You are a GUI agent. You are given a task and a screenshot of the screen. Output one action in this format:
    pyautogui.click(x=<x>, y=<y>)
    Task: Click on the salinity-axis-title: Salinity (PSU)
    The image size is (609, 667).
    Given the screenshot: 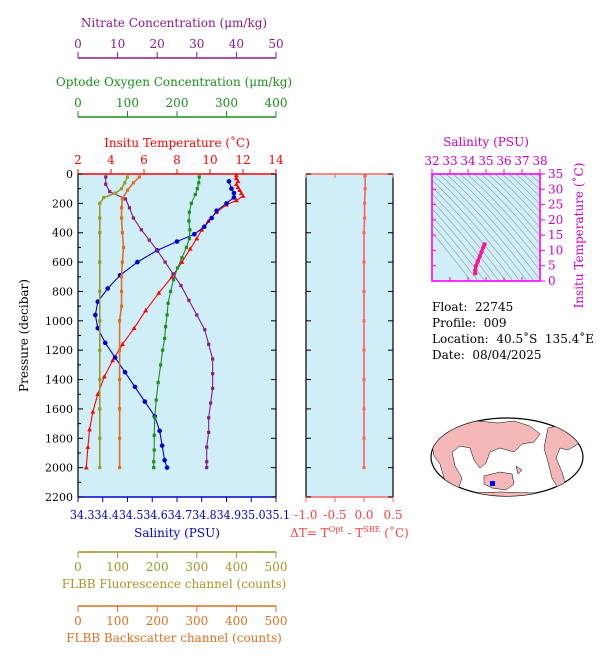 What is the action you would take?
    pyautogui.click(x=177, y=533)
    